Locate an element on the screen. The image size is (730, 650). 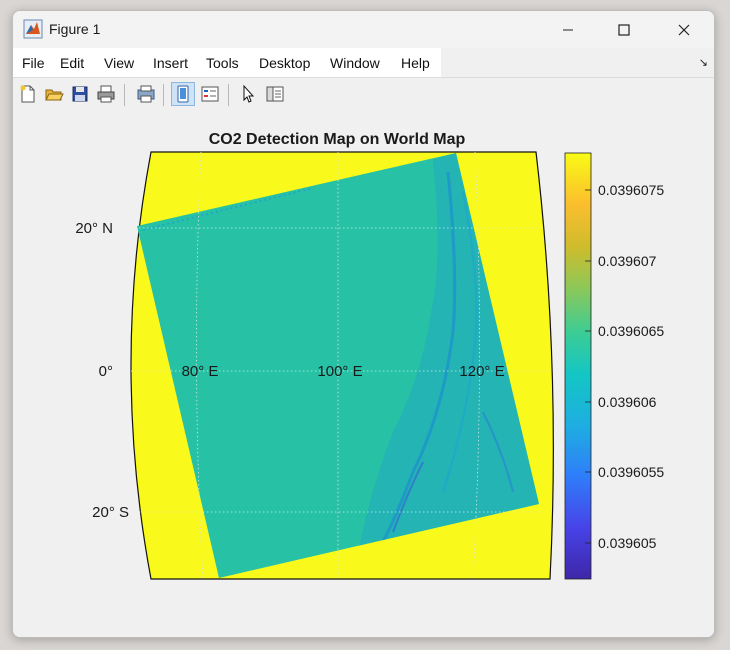
new-figure-button is located at coordinates (28, 94).